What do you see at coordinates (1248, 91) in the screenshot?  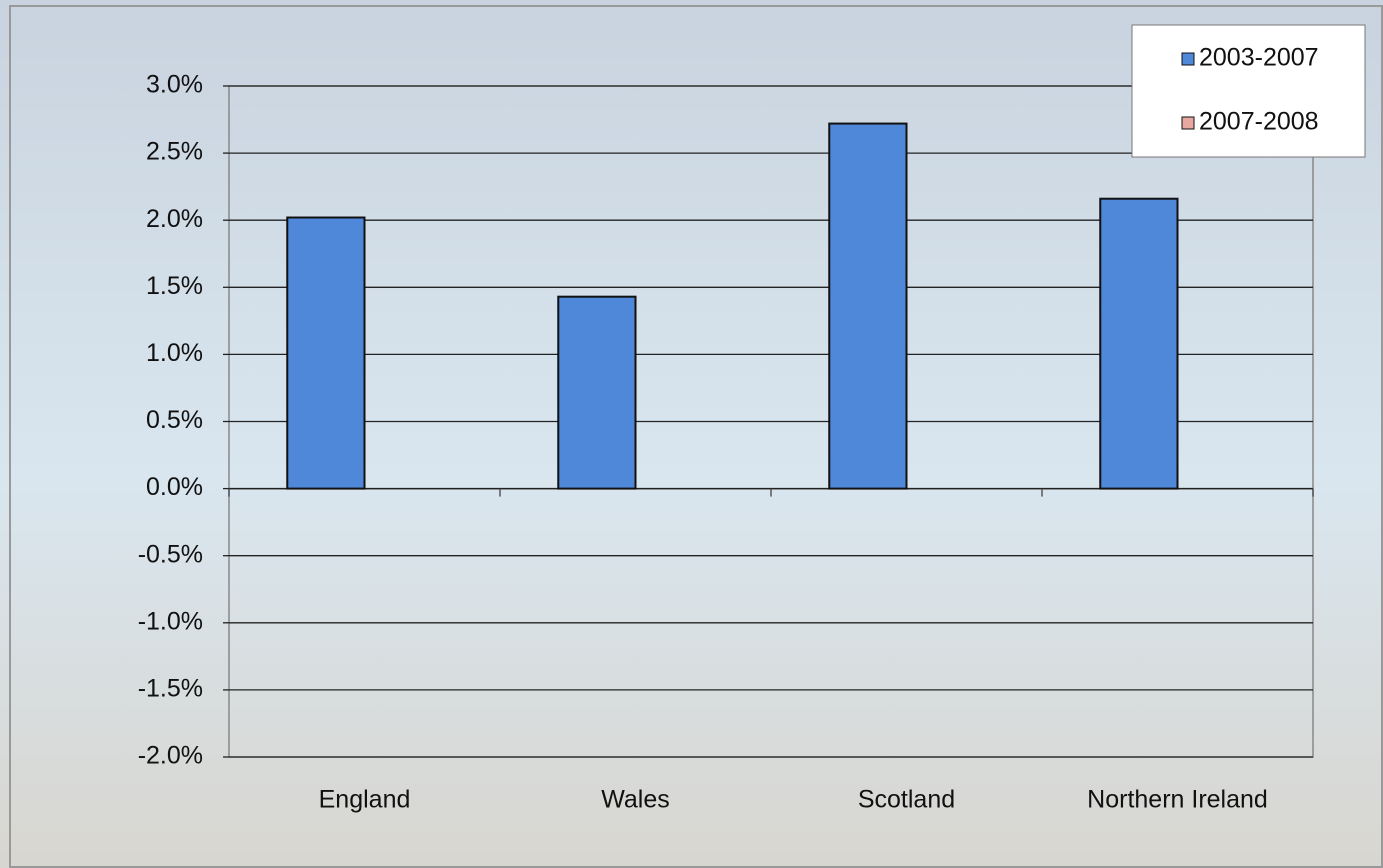 I see `legend-box` at bounding box center [1248, 91].